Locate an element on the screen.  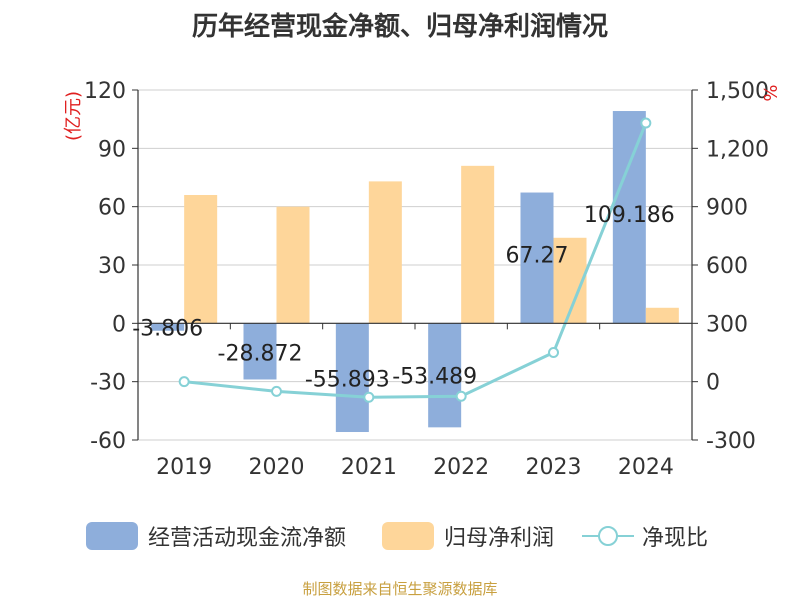
y-left-tick-label: -30 is located at coordinates (108, 383).